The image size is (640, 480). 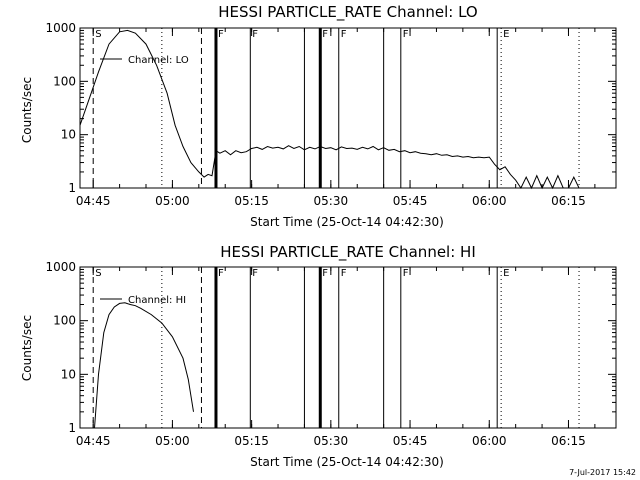 What do you see at coordinates (157, 300) in the screenshot?
I see `legend-label: Channel: HI` at bounding box center [157, 300].